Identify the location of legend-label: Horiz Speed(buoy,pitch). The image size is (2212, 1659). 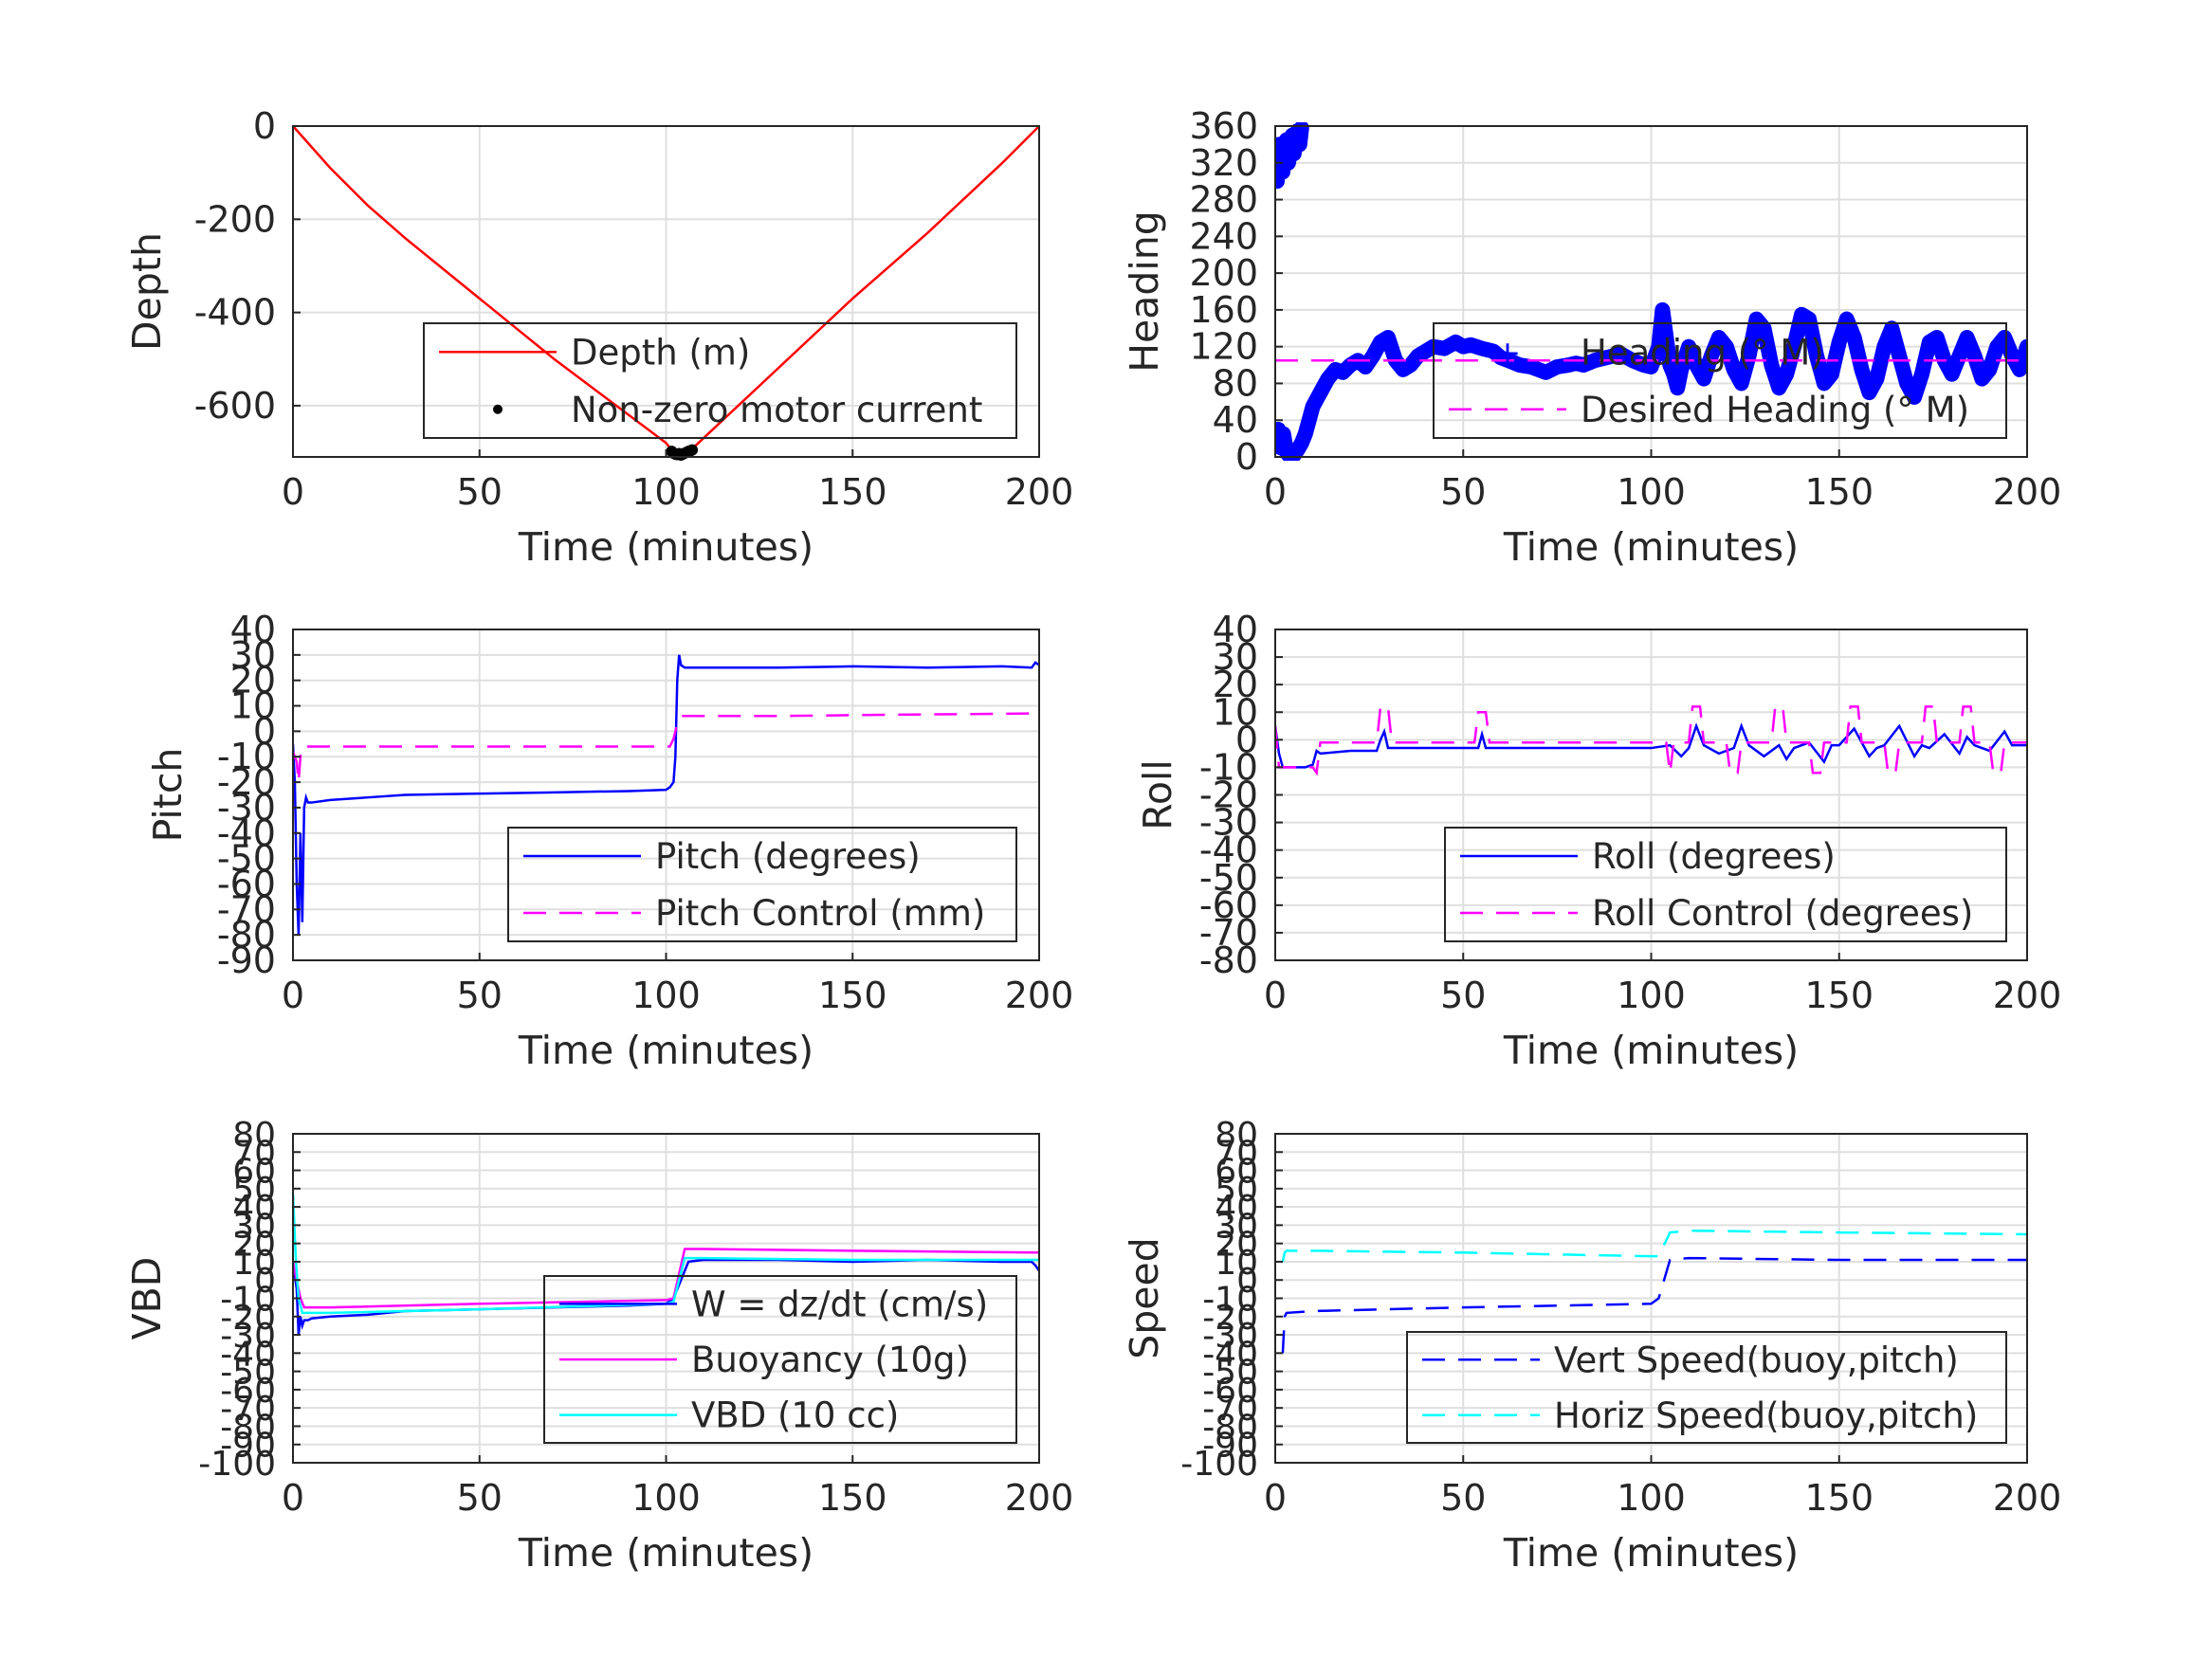
(1766, 1415).